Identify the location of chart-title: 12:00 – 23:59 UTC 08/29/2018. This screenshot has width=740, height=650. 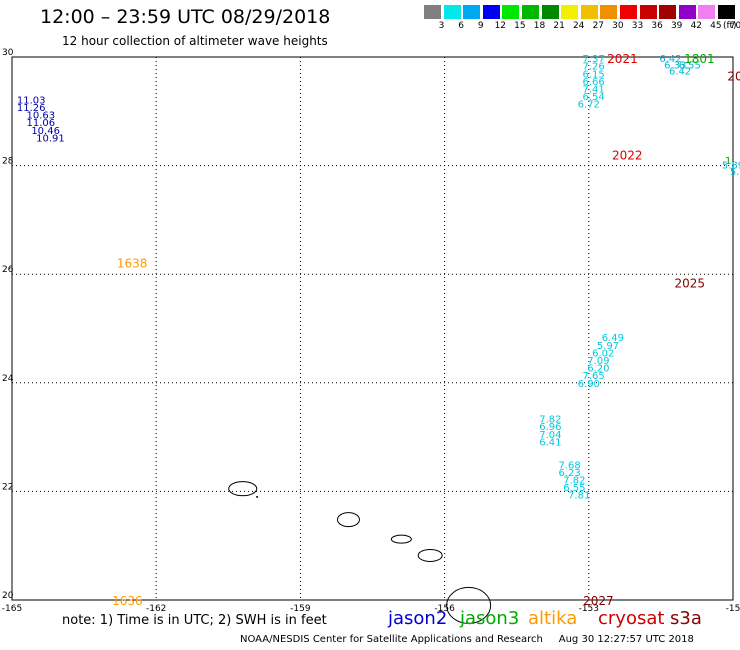
(185, 17).